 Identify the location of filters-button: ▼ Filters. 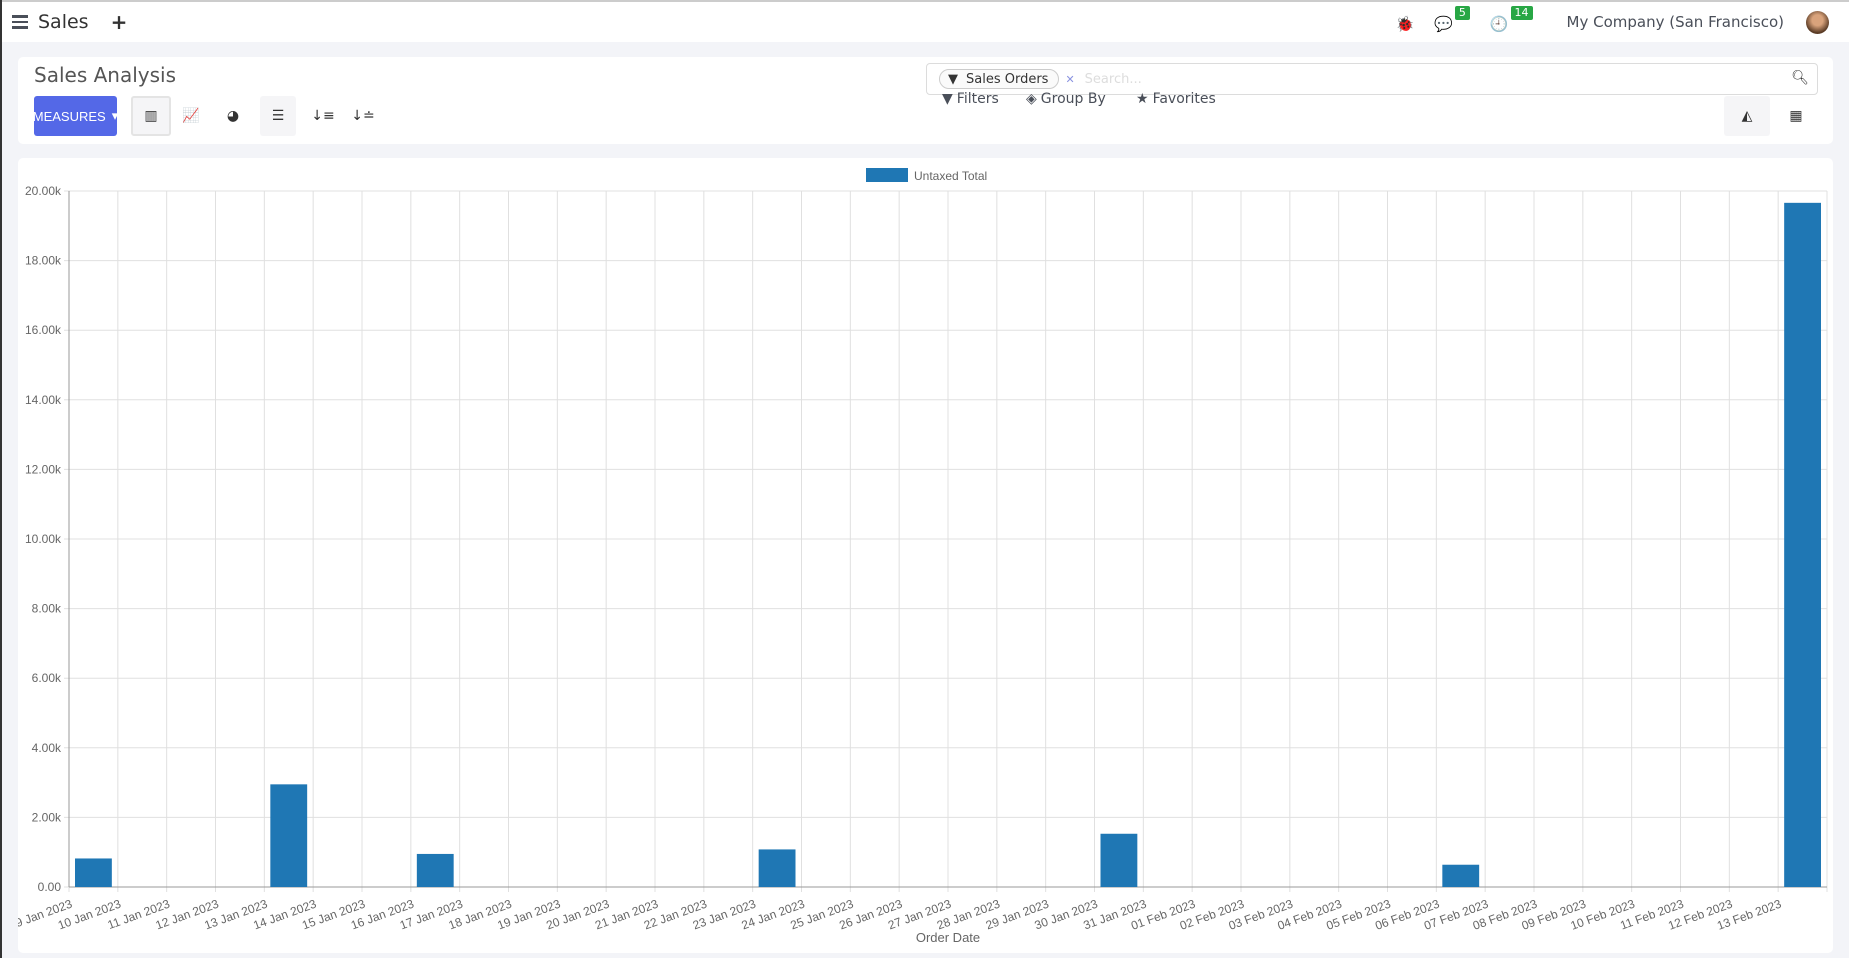
(970, 99).